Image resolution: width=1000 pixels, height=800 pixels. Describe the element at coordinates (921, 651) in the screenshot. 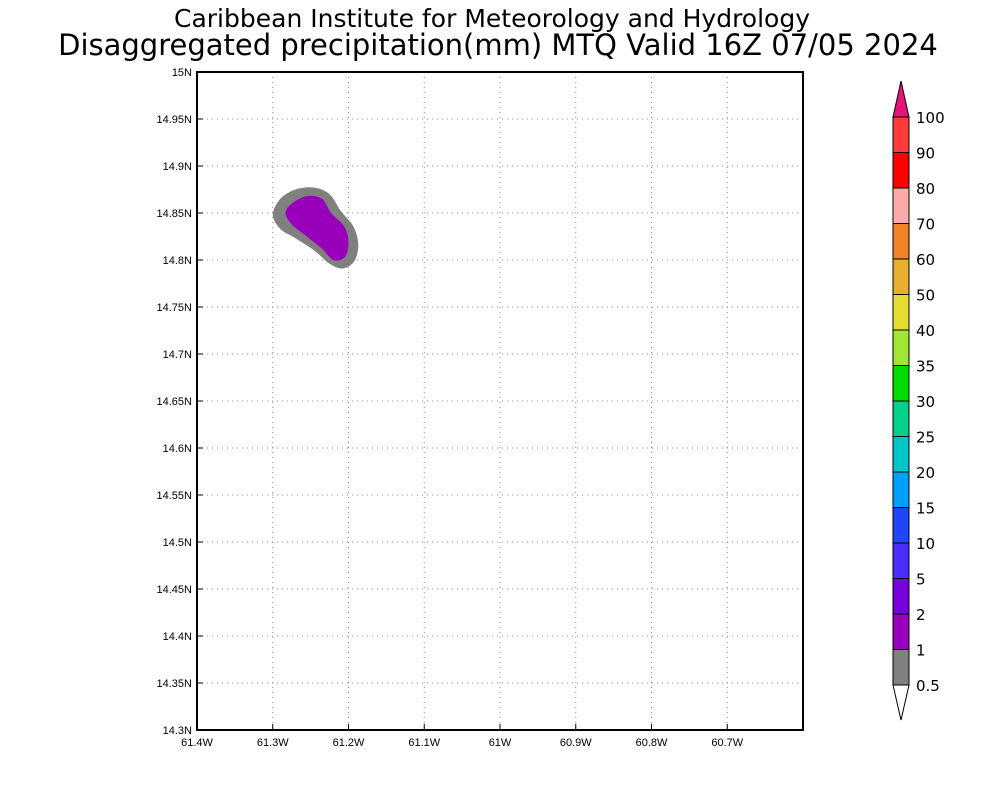

I see `colorbar-label: 1` at that location.